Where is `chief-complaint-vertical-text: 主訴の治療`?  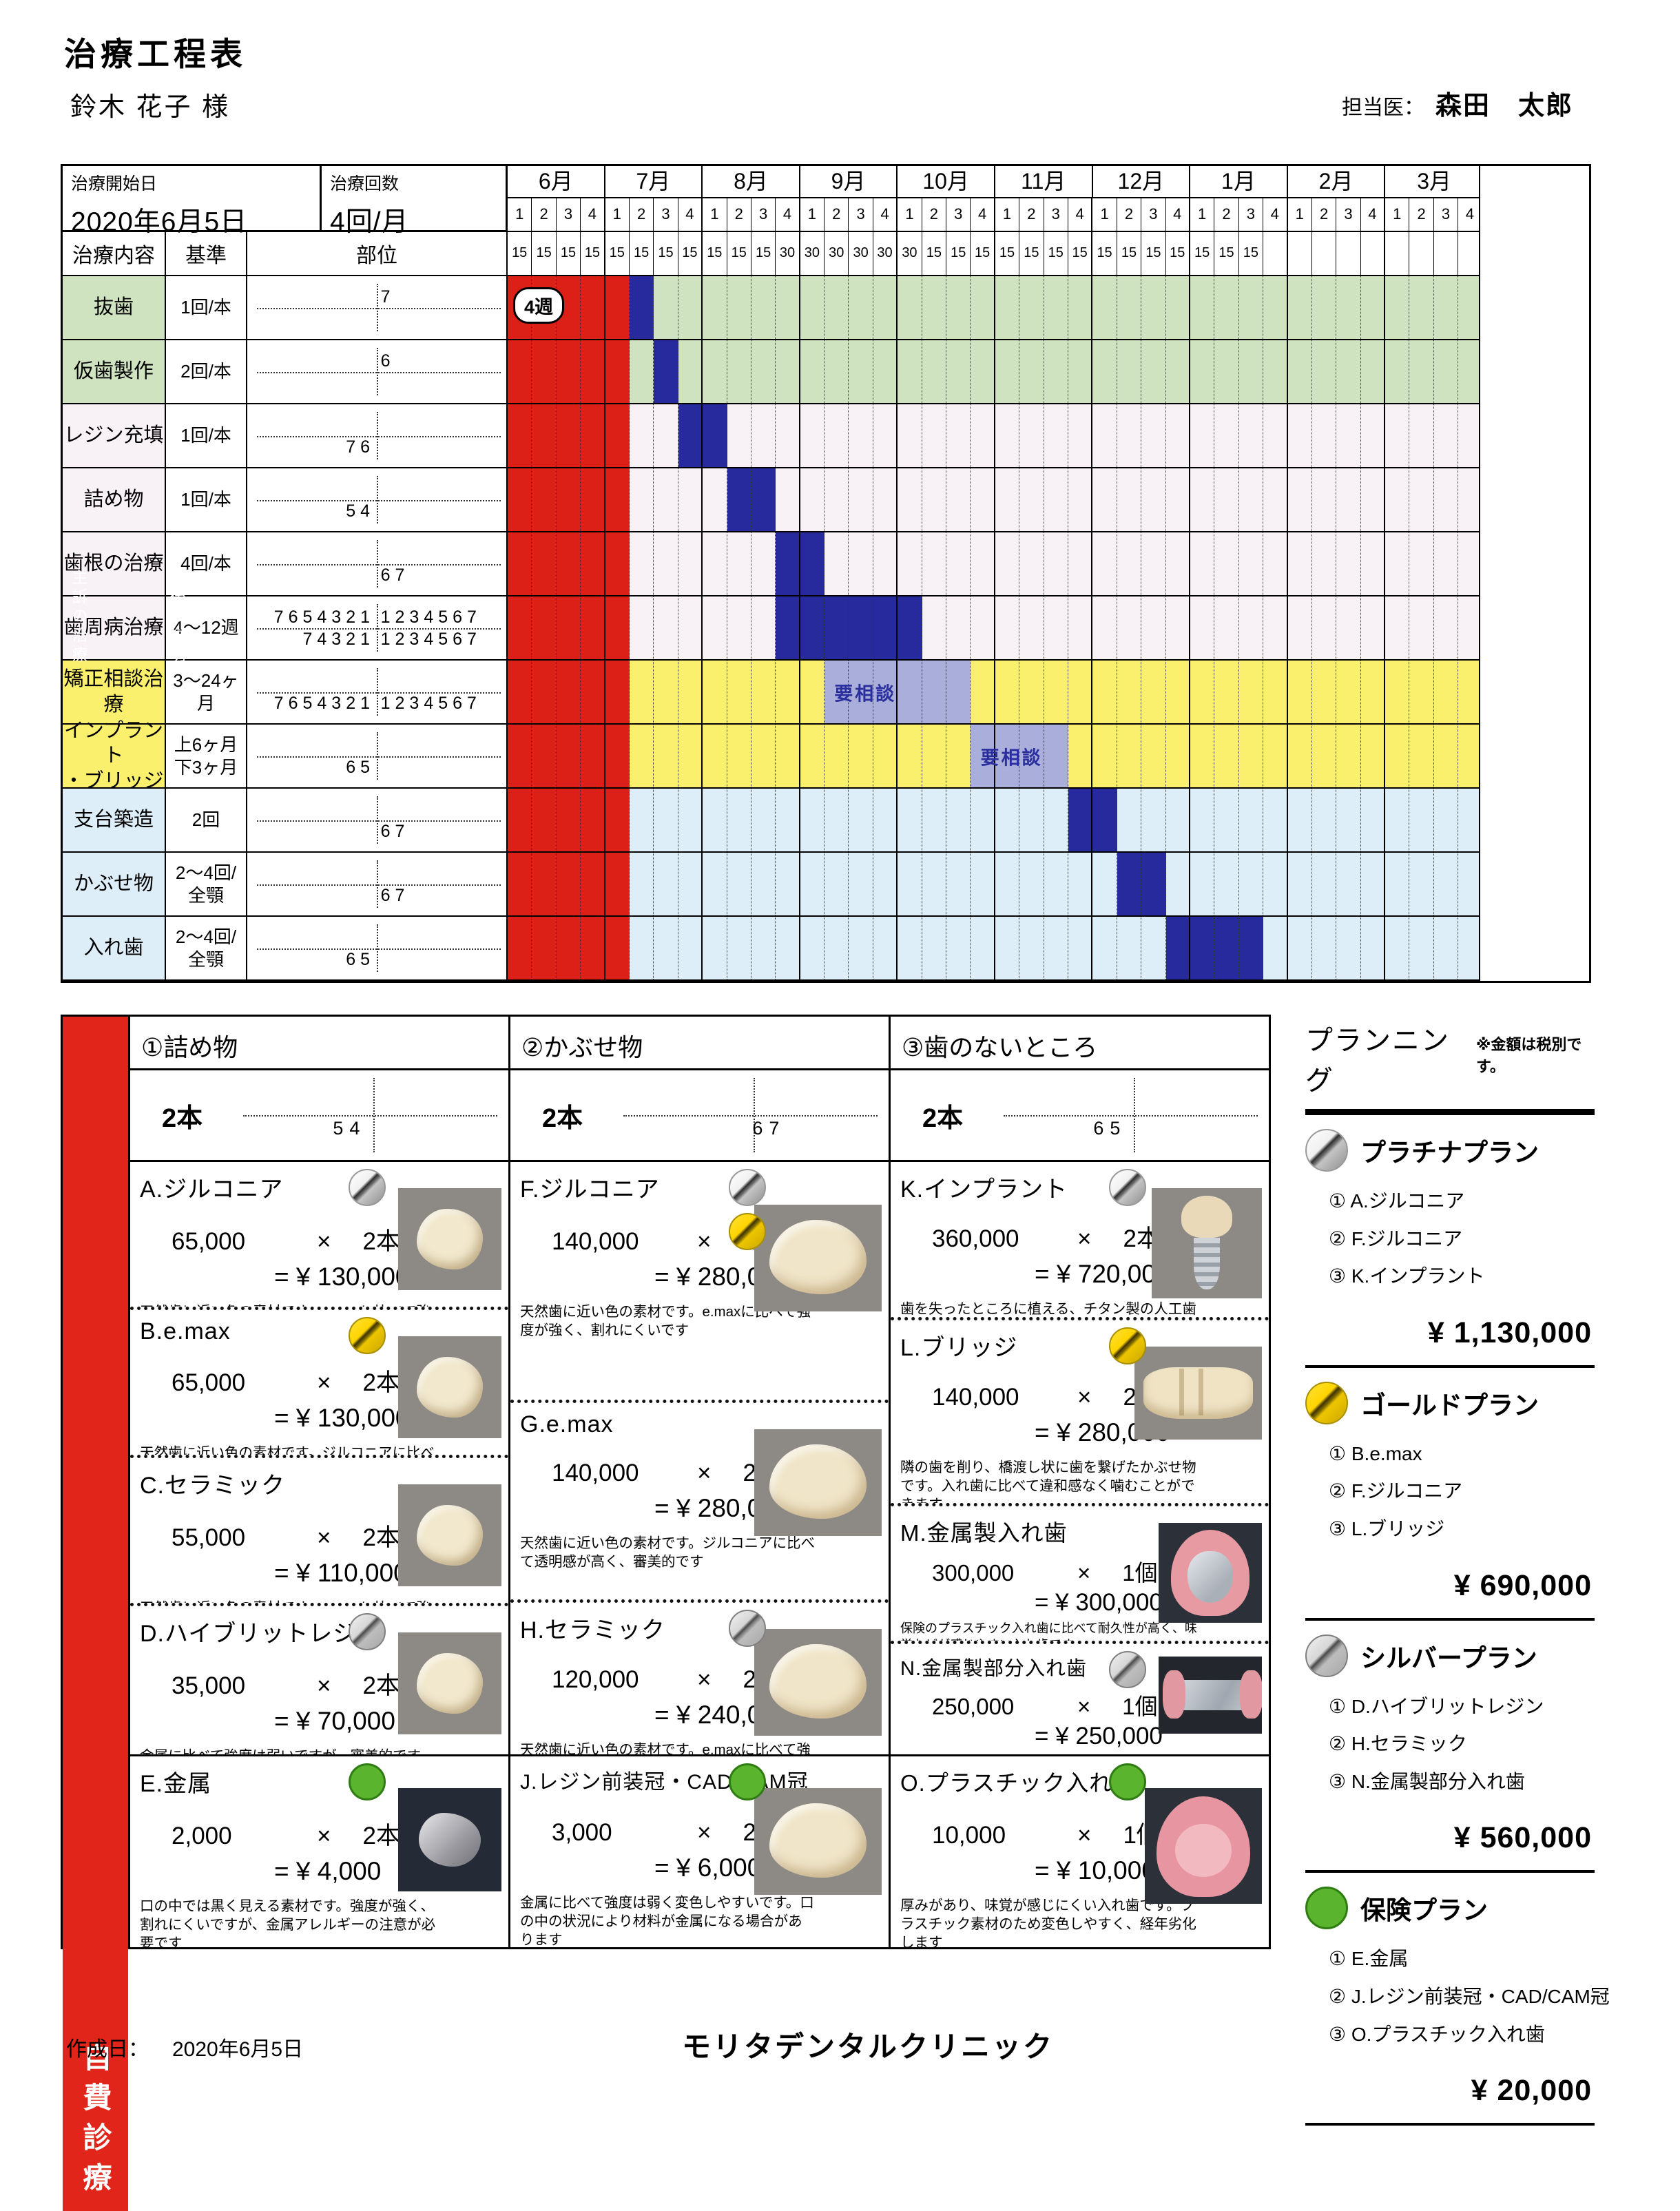
chief-complaint-vertical-text: 主訴の治療 is located at coordinates (78, 617).